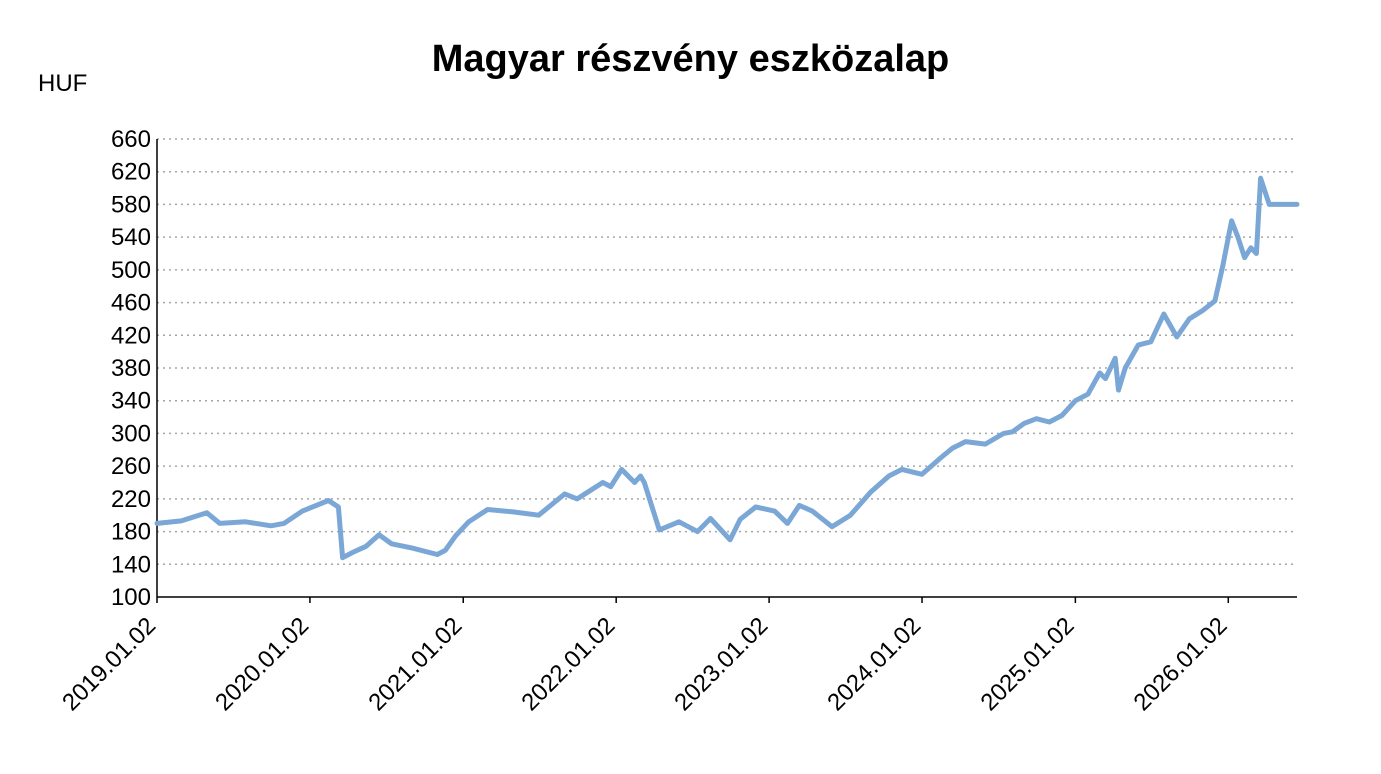  What do you see at coordinates (690, 59) in the screenshot?
I see `chart-title: Magyar részvény eszközalap` at bounding box center [690, 59].